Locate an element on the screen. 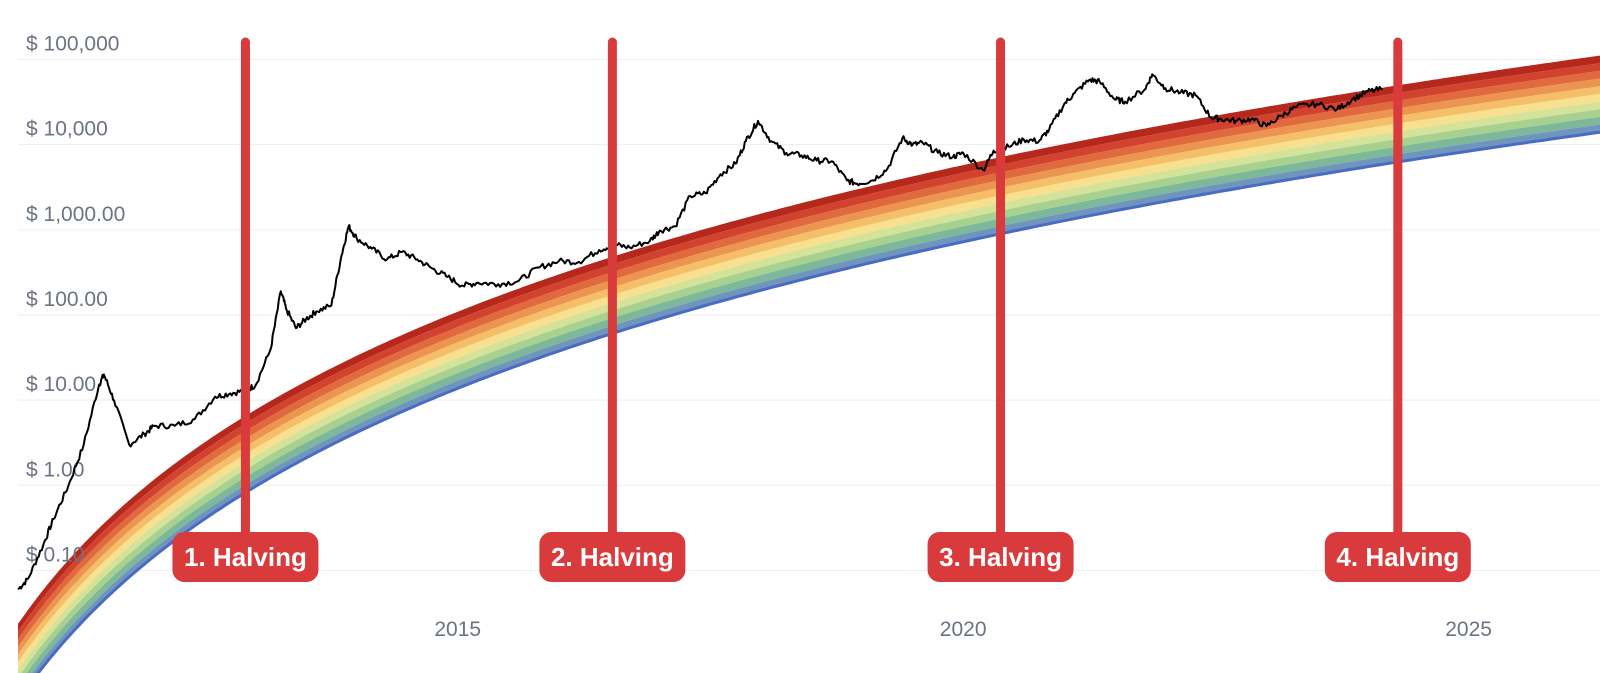 The width and height of the screenshot is (1600, 673). x-tick-label-0: 2015 is located at coordinates (457, 629).